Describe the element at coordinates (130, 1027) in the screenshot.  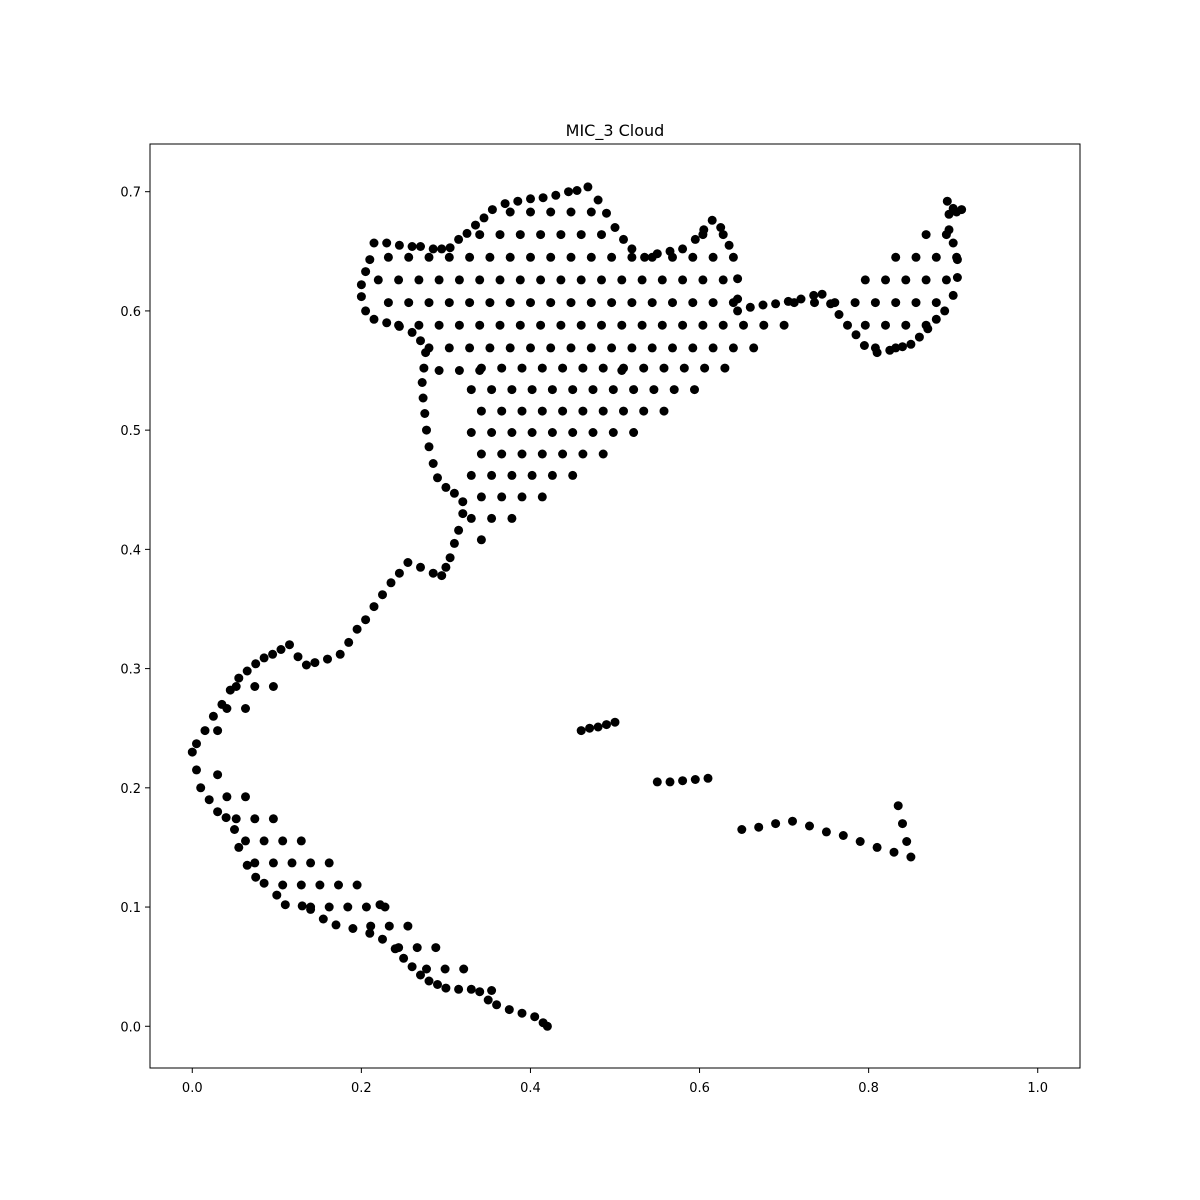
I see `y-tick-label: 0.0` at that location.